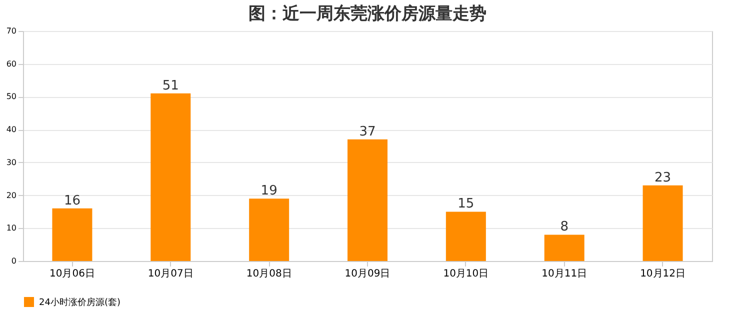 The image size is (740, 312). What do you see at coordinates (11, 97) in the screenshot?
I see `y-tick-label: 50` at bounding box center [11, 97].